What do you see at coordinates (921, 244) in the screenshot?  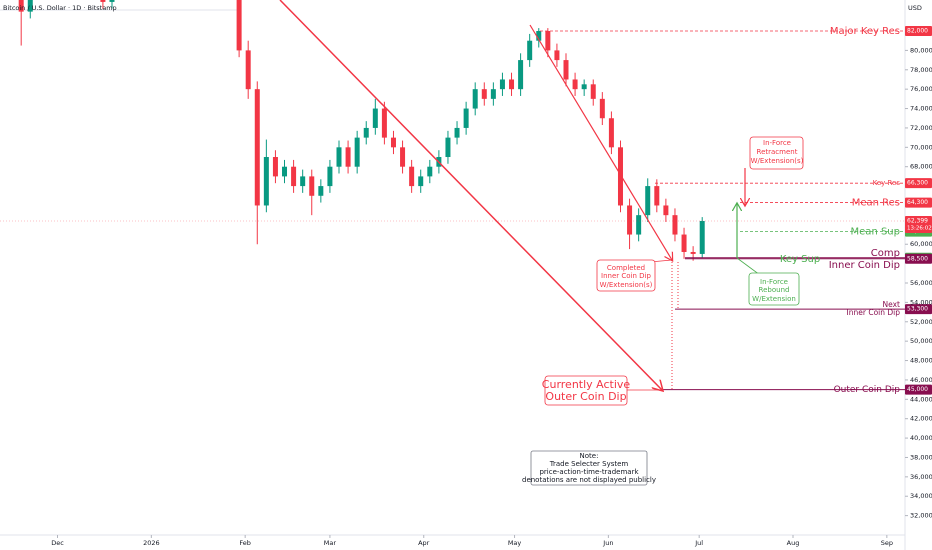 I see `y-tick-label: 60,000` at bounding box center [921, 244].